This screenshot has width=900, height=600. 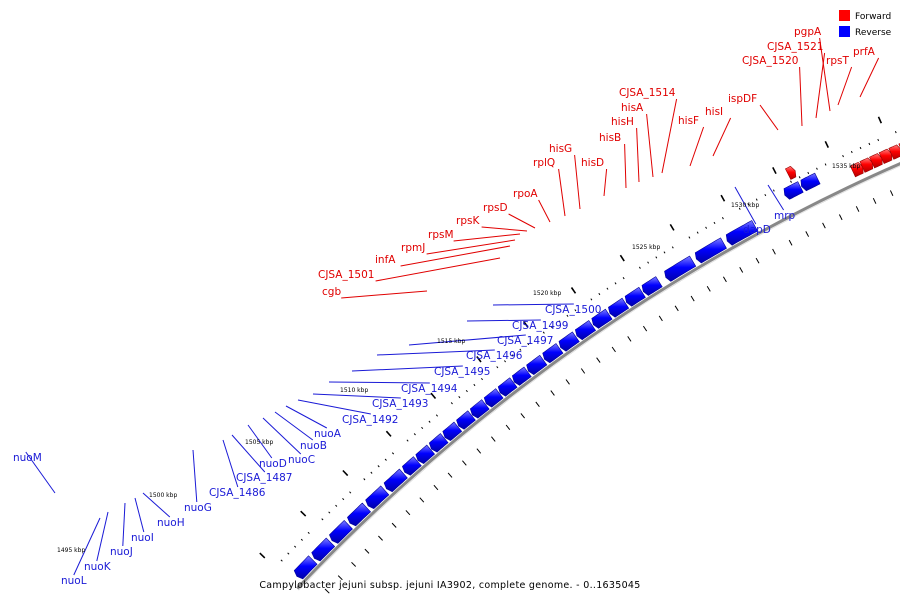 What do you see at coordinates (494, 356) in the screenshot?
I see `gene-label-cjsa-1496: CJSA_1496` at bounding box center [494, 356].